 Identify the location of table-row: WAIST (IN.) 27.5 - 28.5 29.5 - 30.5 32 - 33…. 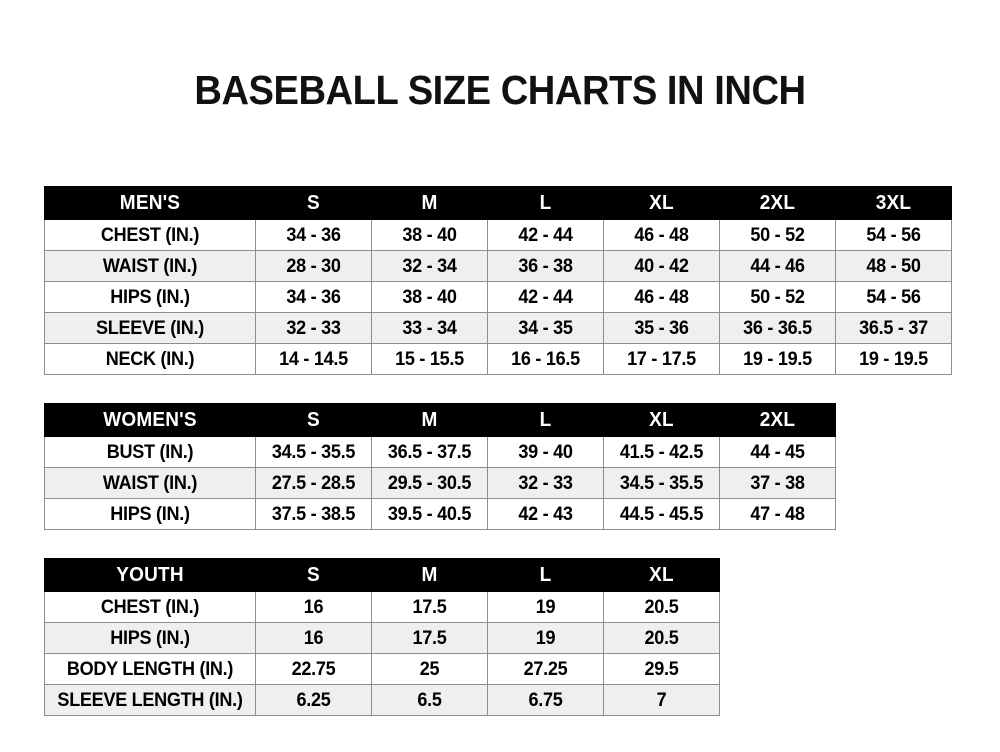
(440, 483).